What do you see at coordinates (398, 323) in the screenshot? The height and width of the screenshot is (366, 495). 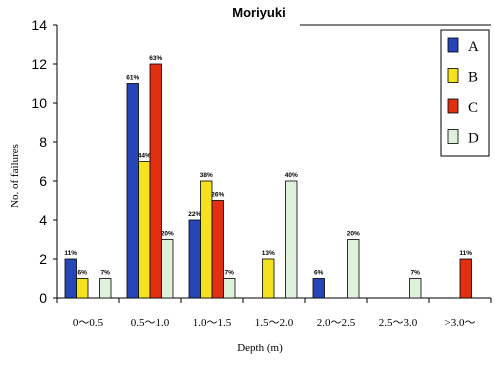 I see `x-tick-label: 2.5～3.0` at bounding box center [398, 323].